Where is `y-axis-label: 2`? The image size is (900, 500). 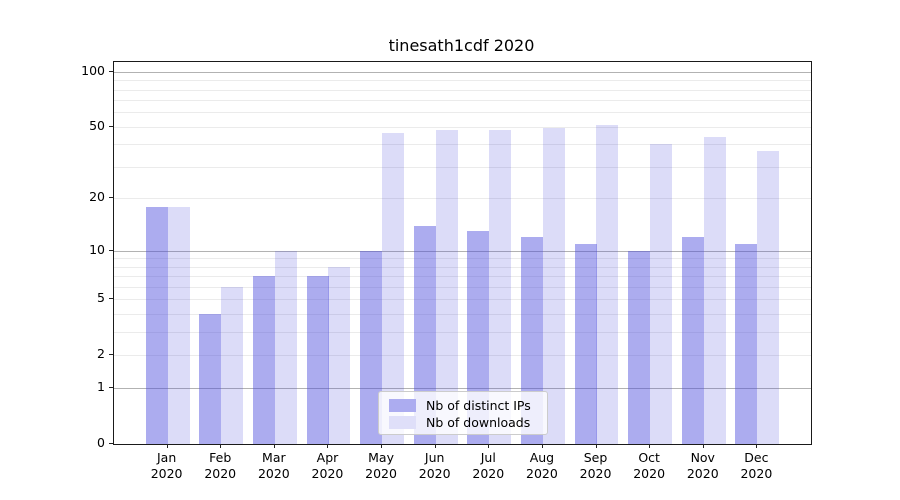 y-axis-label: 2 is located at coordinates (101, 354).